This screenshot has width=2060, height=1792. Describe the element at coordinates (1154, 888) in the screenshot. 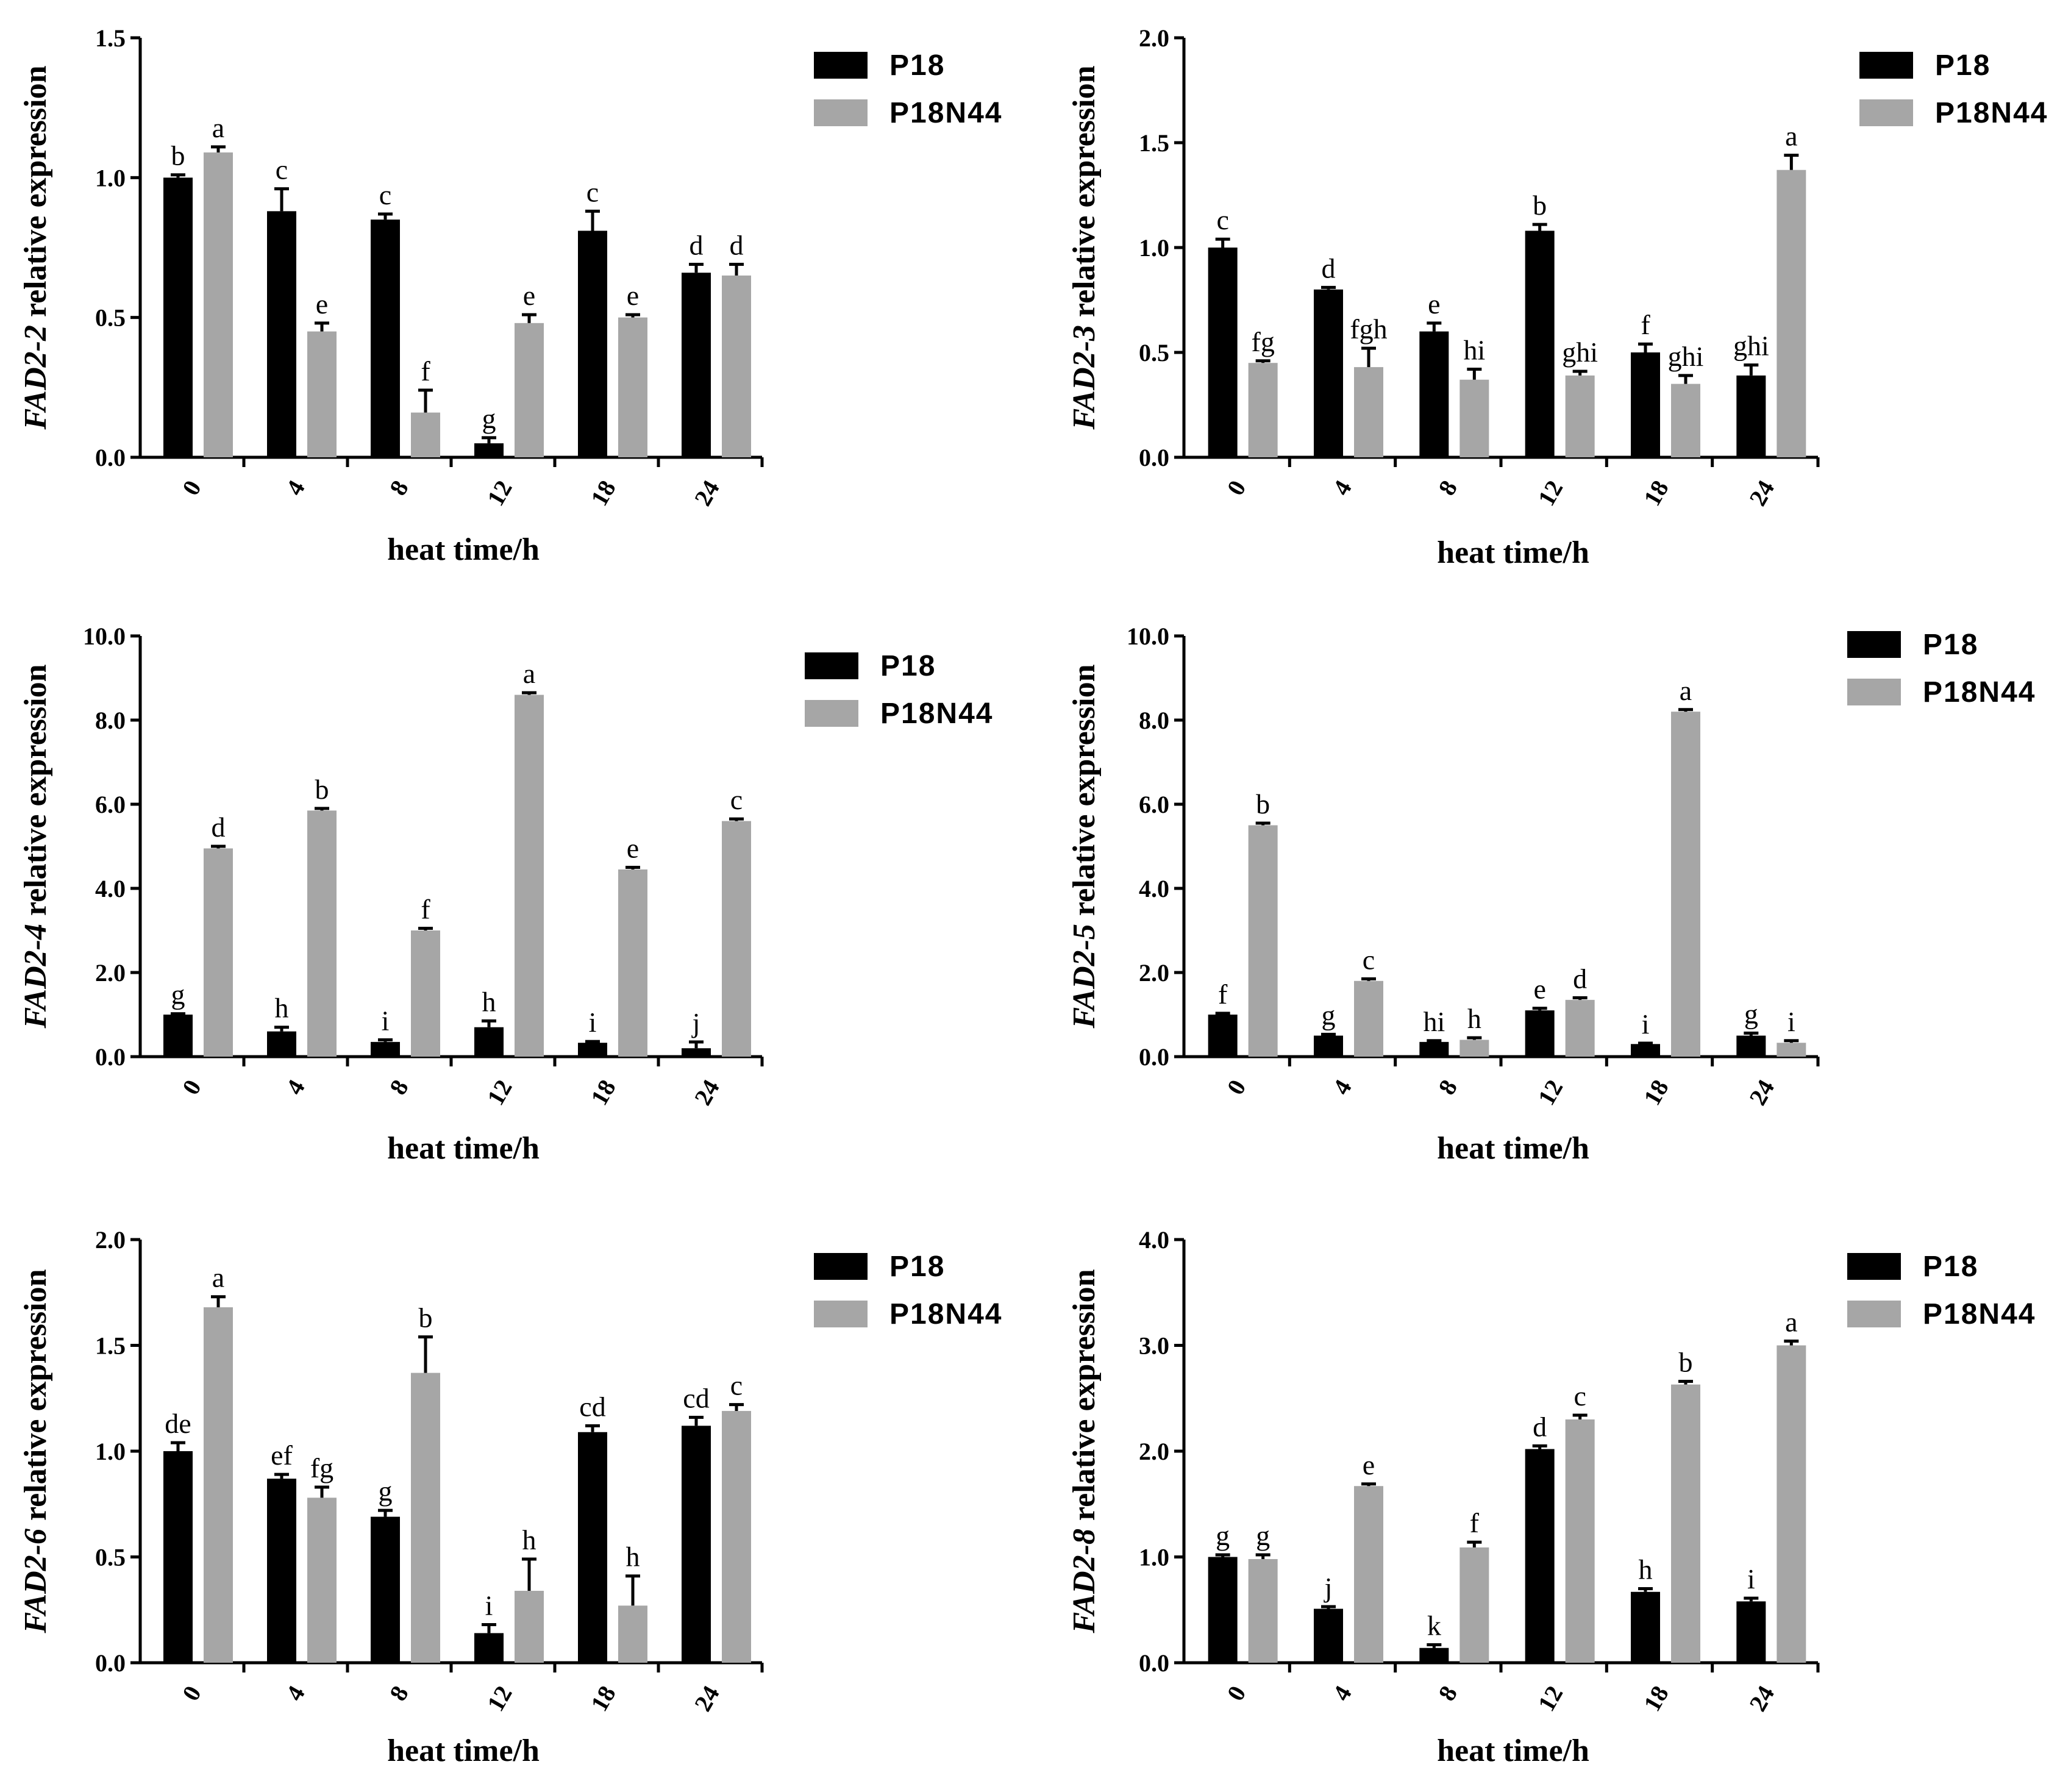

I see `y-tick-label: 4.0` at that location.